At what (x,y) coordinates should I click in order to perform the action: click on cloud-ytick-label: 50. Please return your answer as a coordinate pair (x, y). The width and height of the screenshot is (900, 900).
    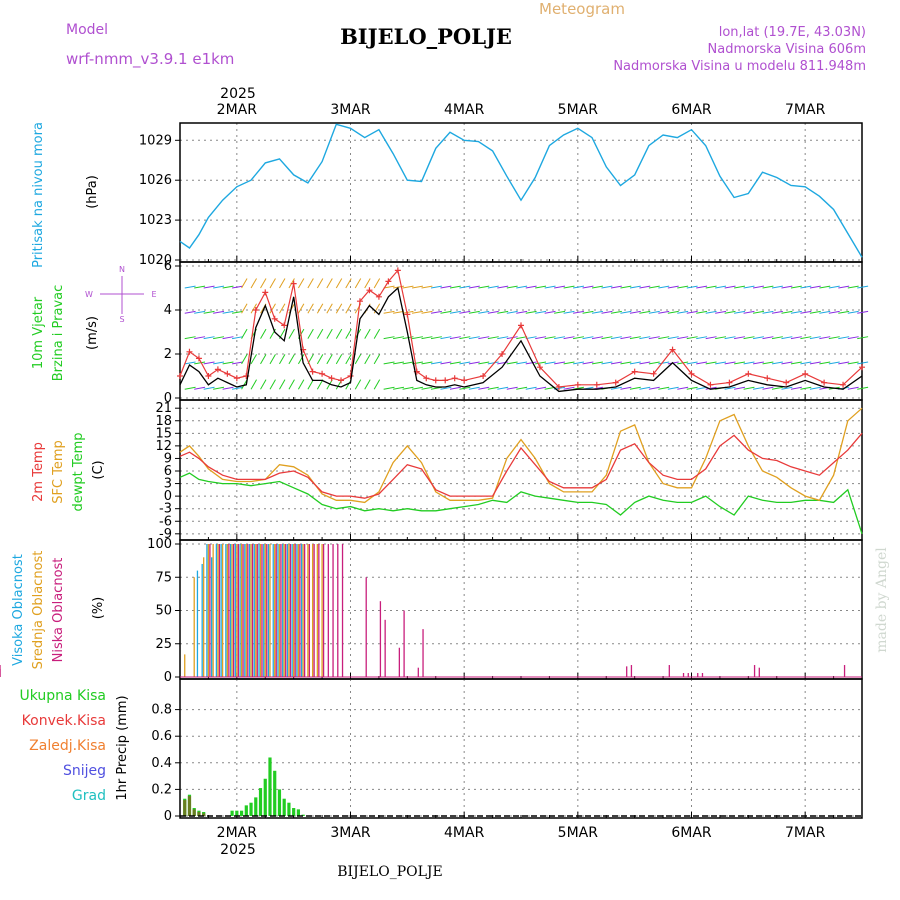
    Looking at the image, I should click on (163, 611).